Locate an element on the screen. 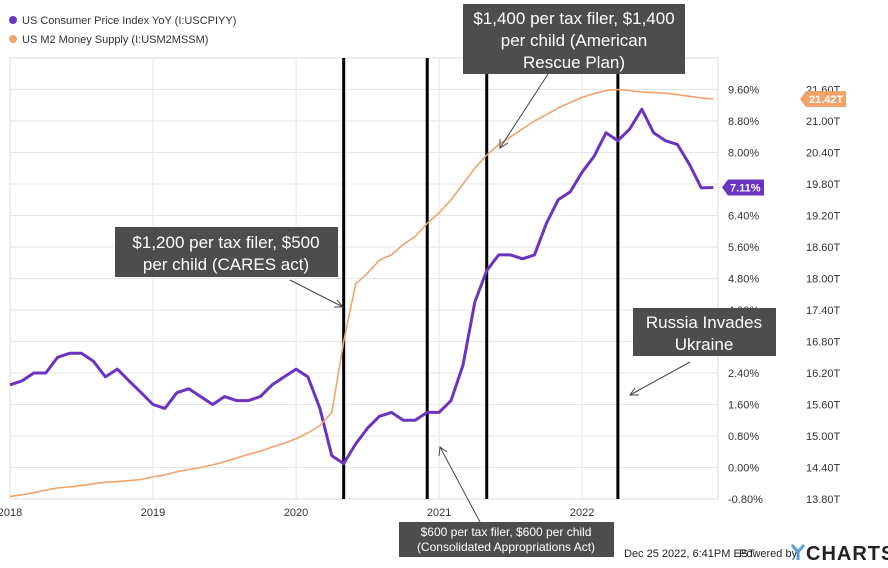 Image resolution: width=888 pixels, height=568 pixels. y-right-tick-label: 14.40T is located at coordinates (823, 469).